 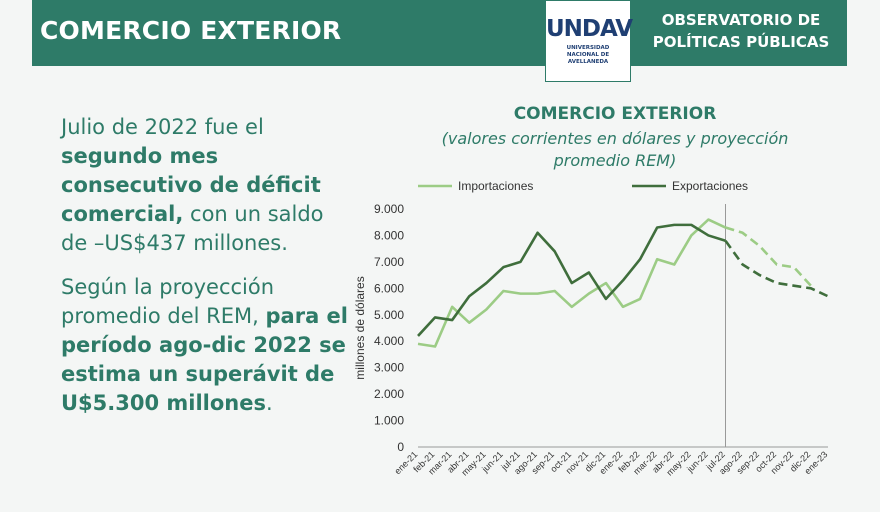 What do you see at coordinates (389, 341) in the screenshot?
I see `y-tick-label: 4.000` at bounding box center [389, 341].